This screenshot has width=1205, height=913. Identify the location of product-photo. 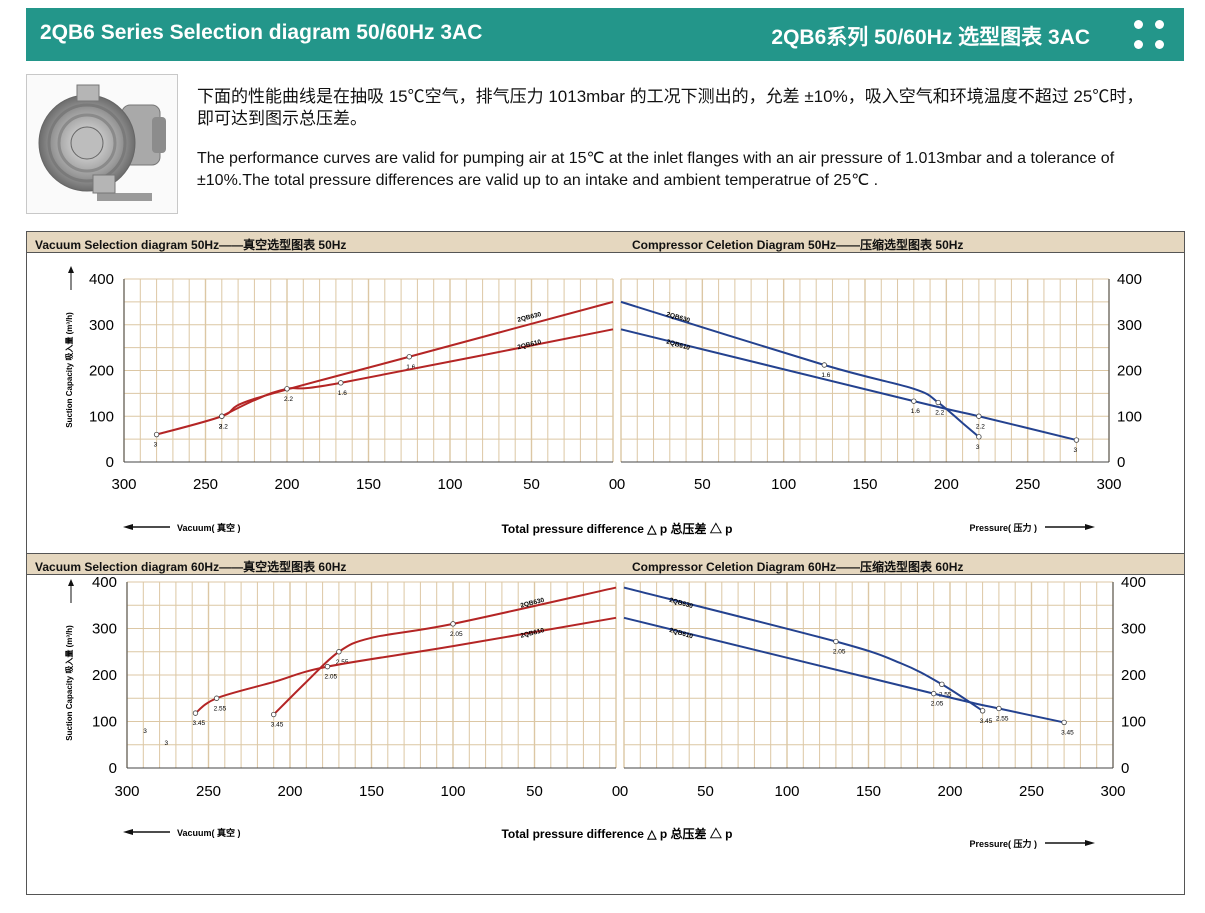
(102, 144).